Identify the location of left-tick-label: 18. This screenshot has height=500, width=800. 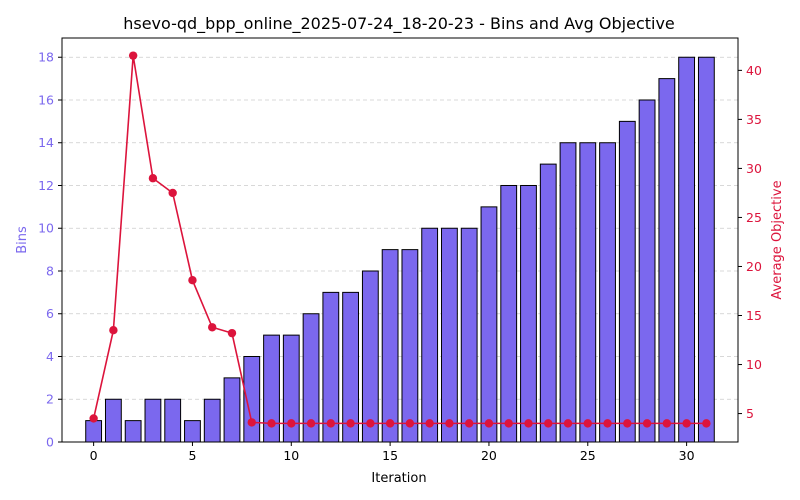
(46, 57).